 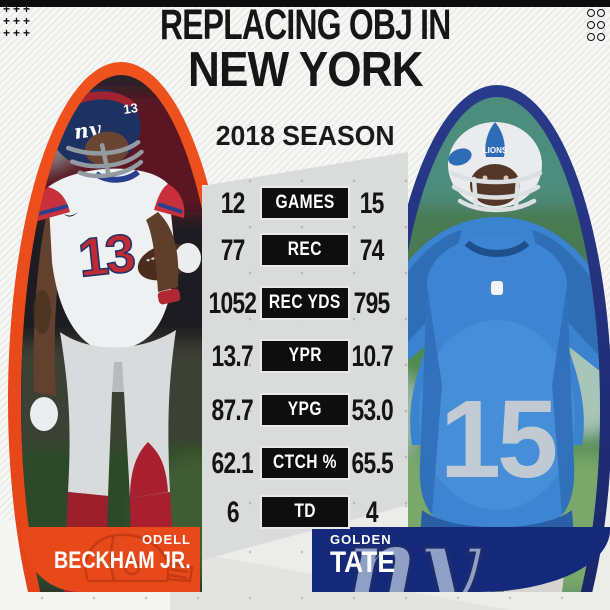 I want to click on stat-label-box: REC YDS, so click(x=305, y=303).